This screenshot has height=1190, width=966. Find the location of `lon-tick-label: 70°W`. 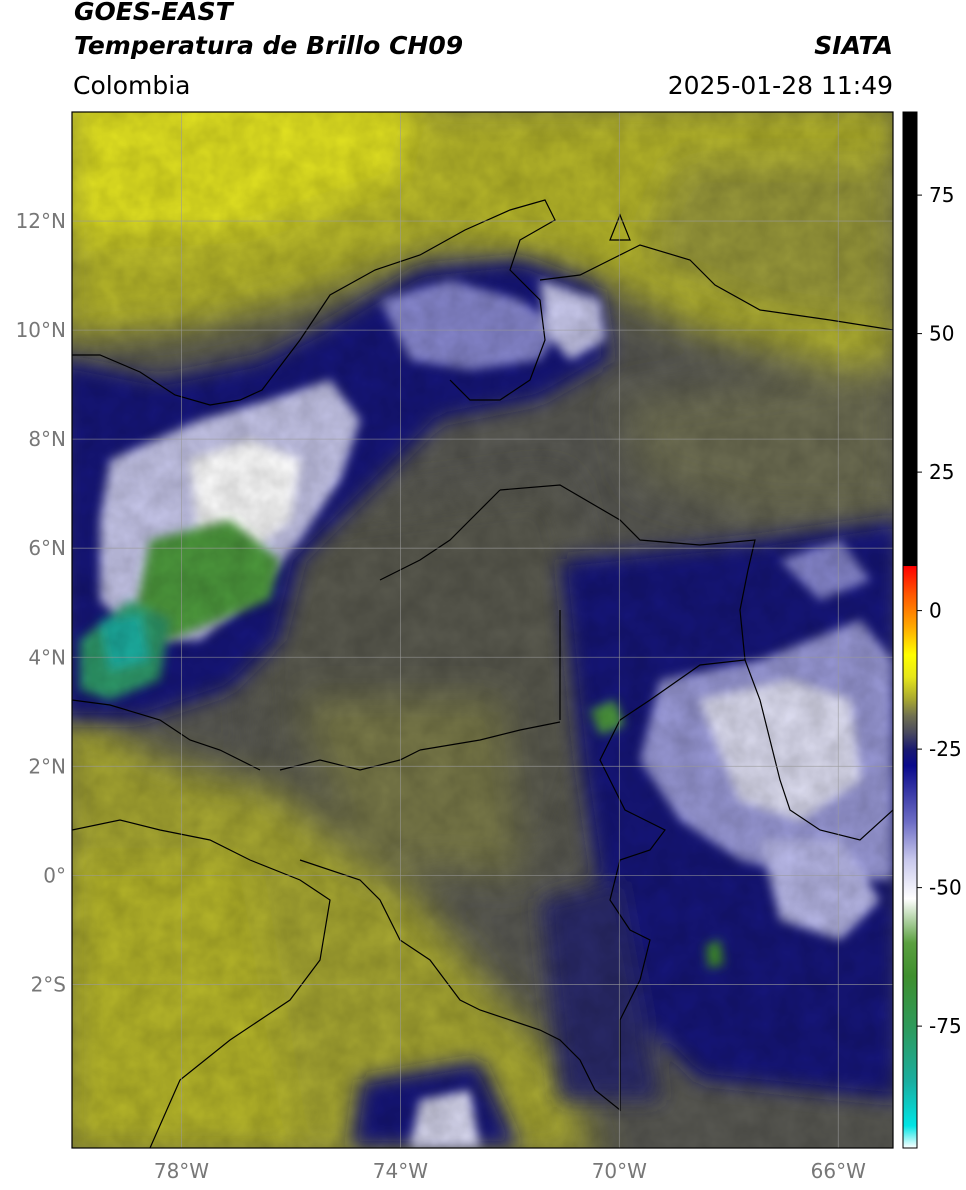

lon-tick-label: 70°W is located at coordinates (619, 1171).